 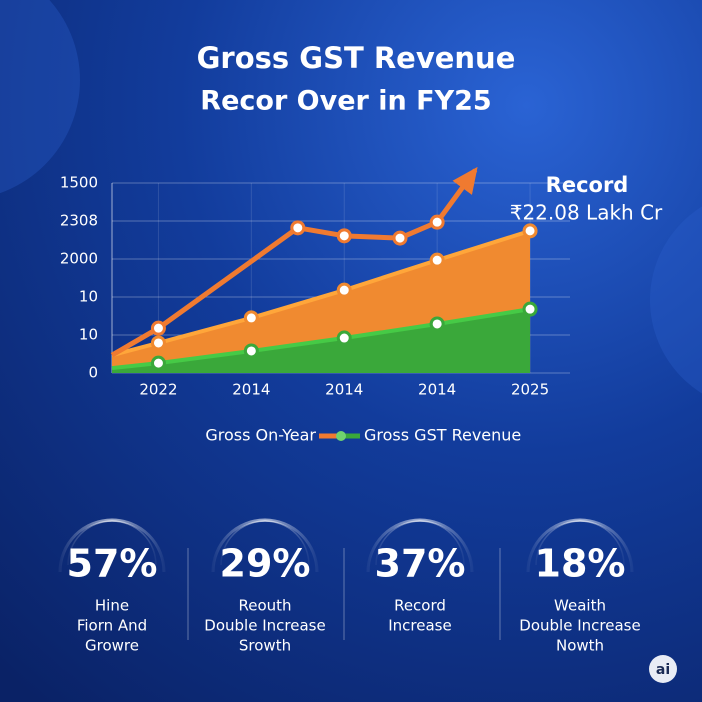 I want to click on stat-value: 18%, so click(x=580, y=564).